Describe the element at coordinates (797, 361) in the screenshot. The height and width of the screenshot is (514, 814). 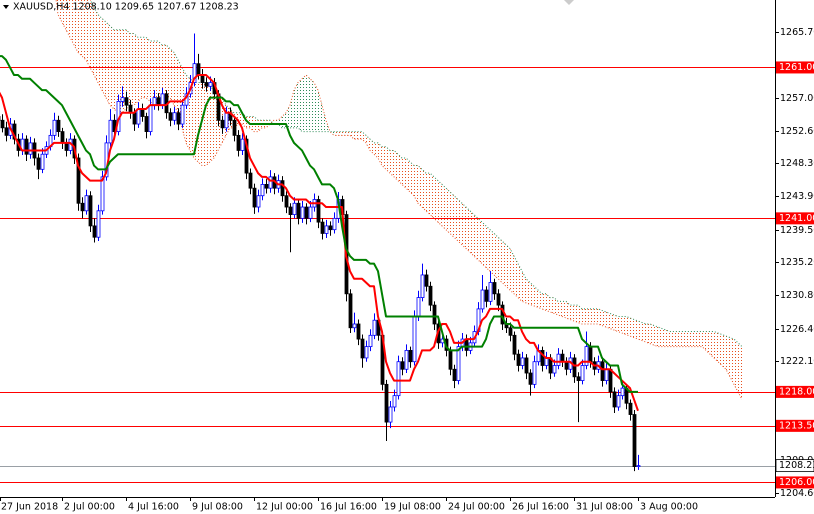
I see `y-tick-label: 1222.10` at that location.